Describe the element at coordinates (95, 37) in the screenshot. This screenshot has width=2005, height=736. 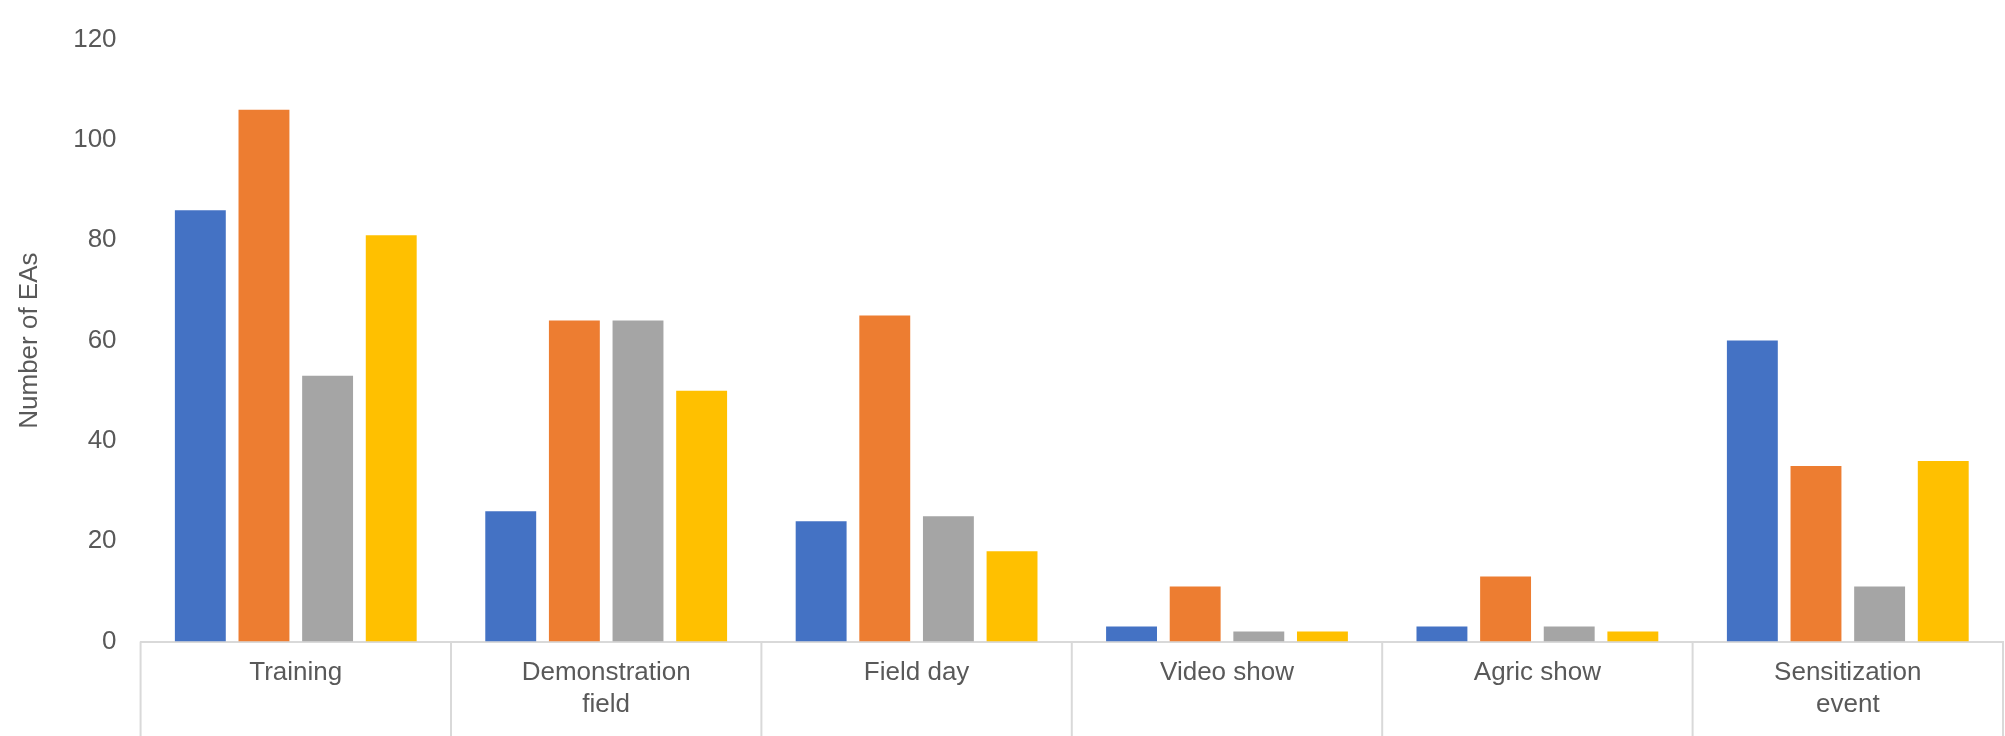
I see `y-tick-label: 120` at that location.